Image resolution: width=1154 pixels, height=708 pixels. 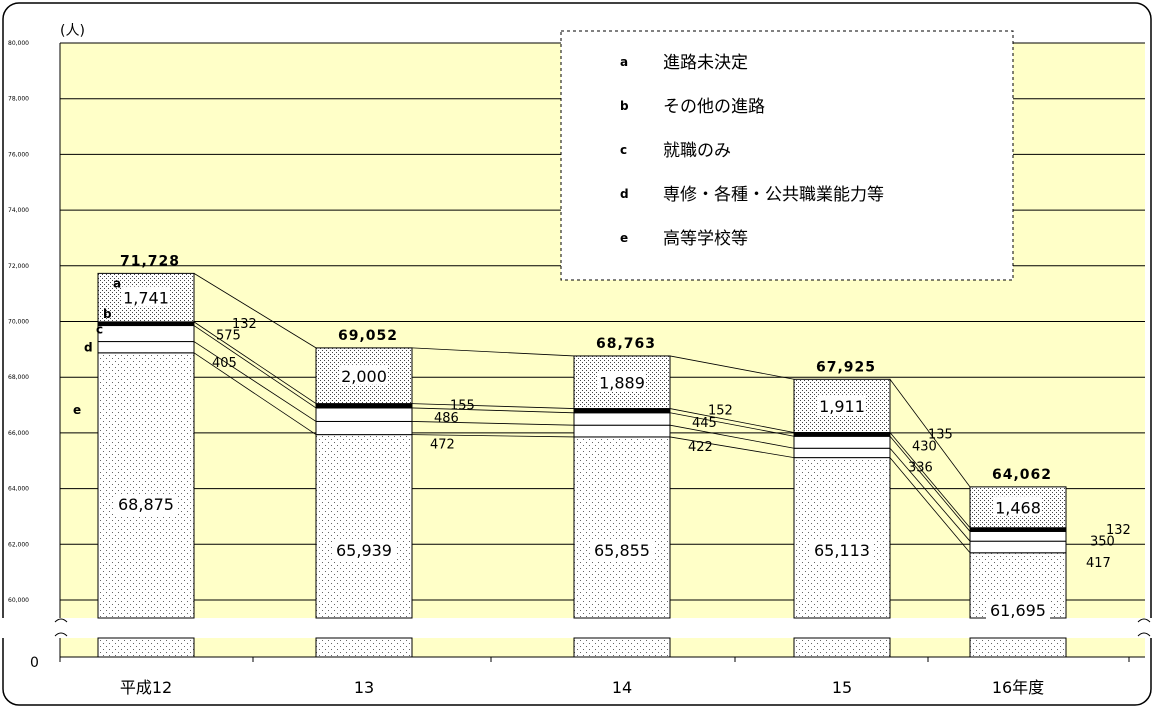 I want to click on y-tick-label: 62,000, so click(x=18, y=544).